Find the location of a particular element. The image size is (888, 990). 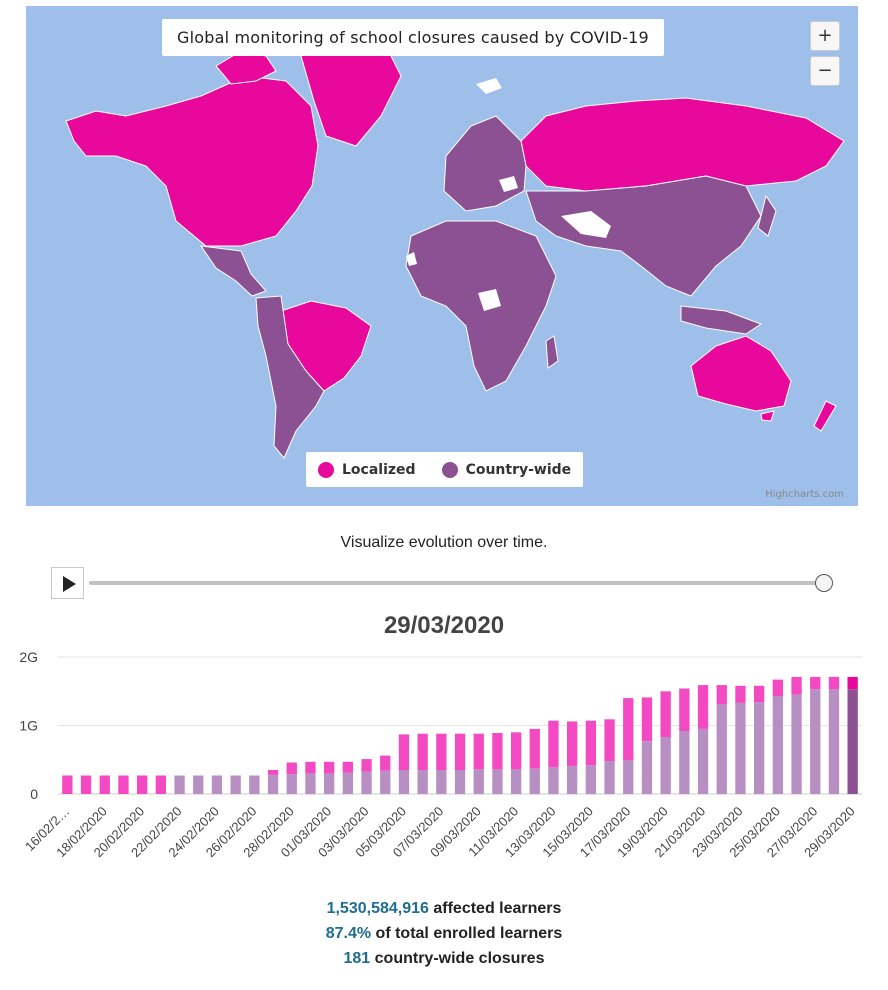

stat-affected-label: affected learners is located at coordinates (497, 908).